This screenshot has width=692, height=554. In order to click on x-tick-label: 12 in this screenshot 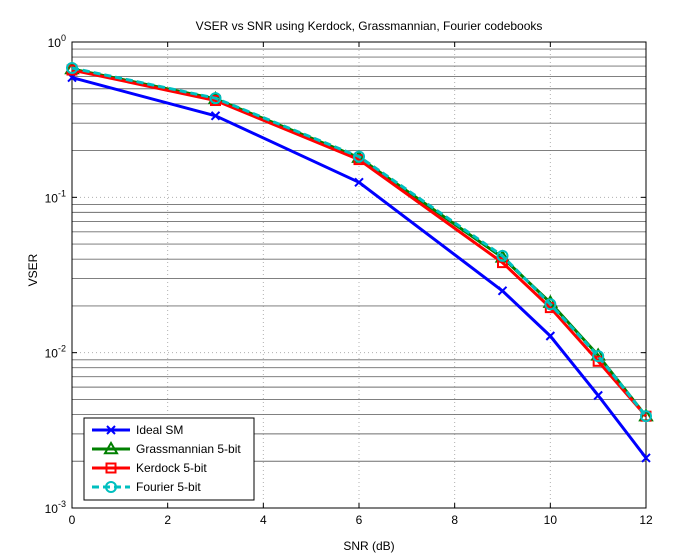, I will do `click(646, 520)`.